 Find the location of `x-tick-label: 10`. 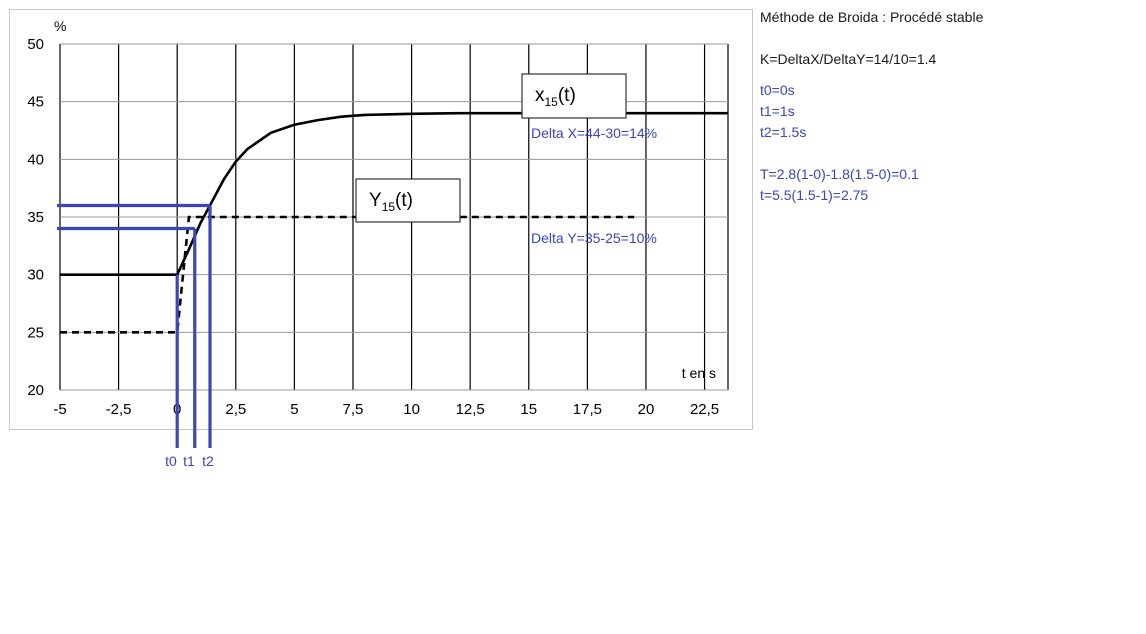

x-tick-label: 10 is located at coordinates (411, 409).